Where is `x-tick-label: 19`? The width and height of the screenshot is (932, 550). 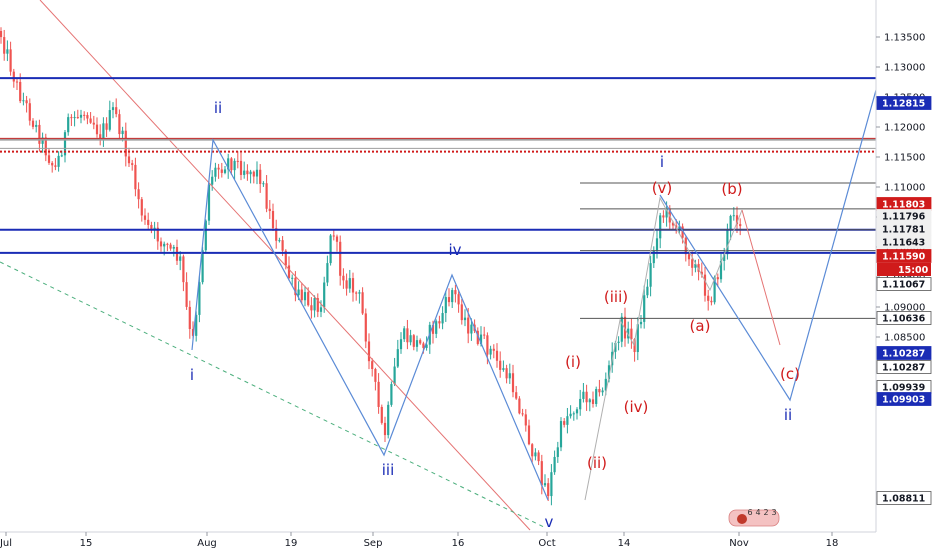
x-tick-label: 19 is located at coordinates (291, 543).